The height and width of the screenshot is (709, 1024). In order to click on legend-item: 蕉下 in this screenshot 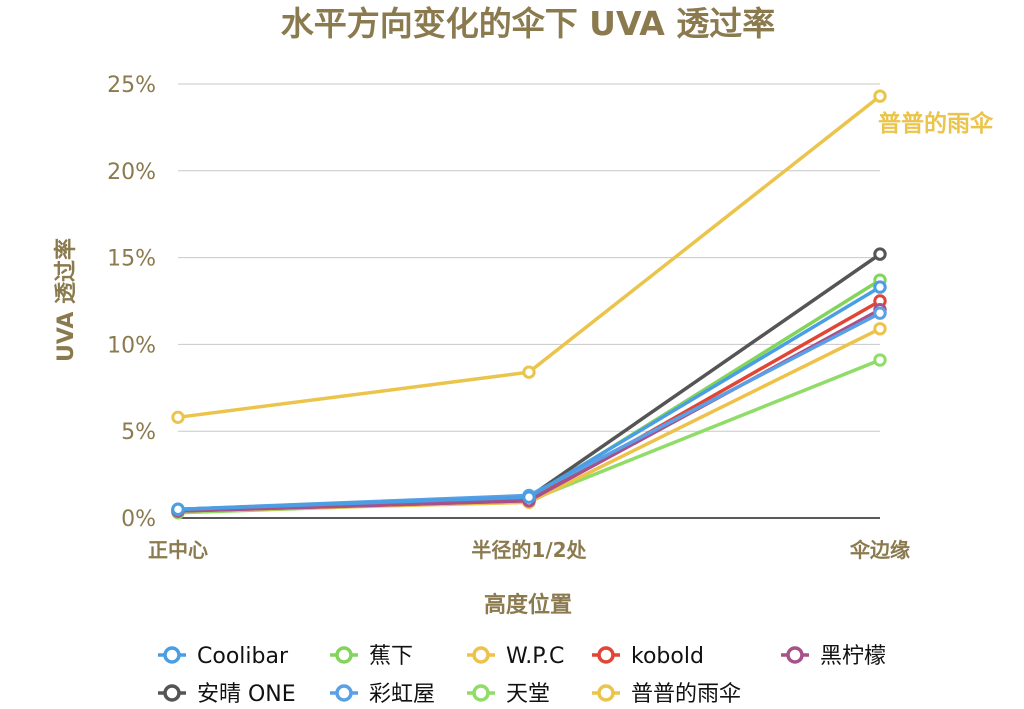, I will do `click(371, 656)`.